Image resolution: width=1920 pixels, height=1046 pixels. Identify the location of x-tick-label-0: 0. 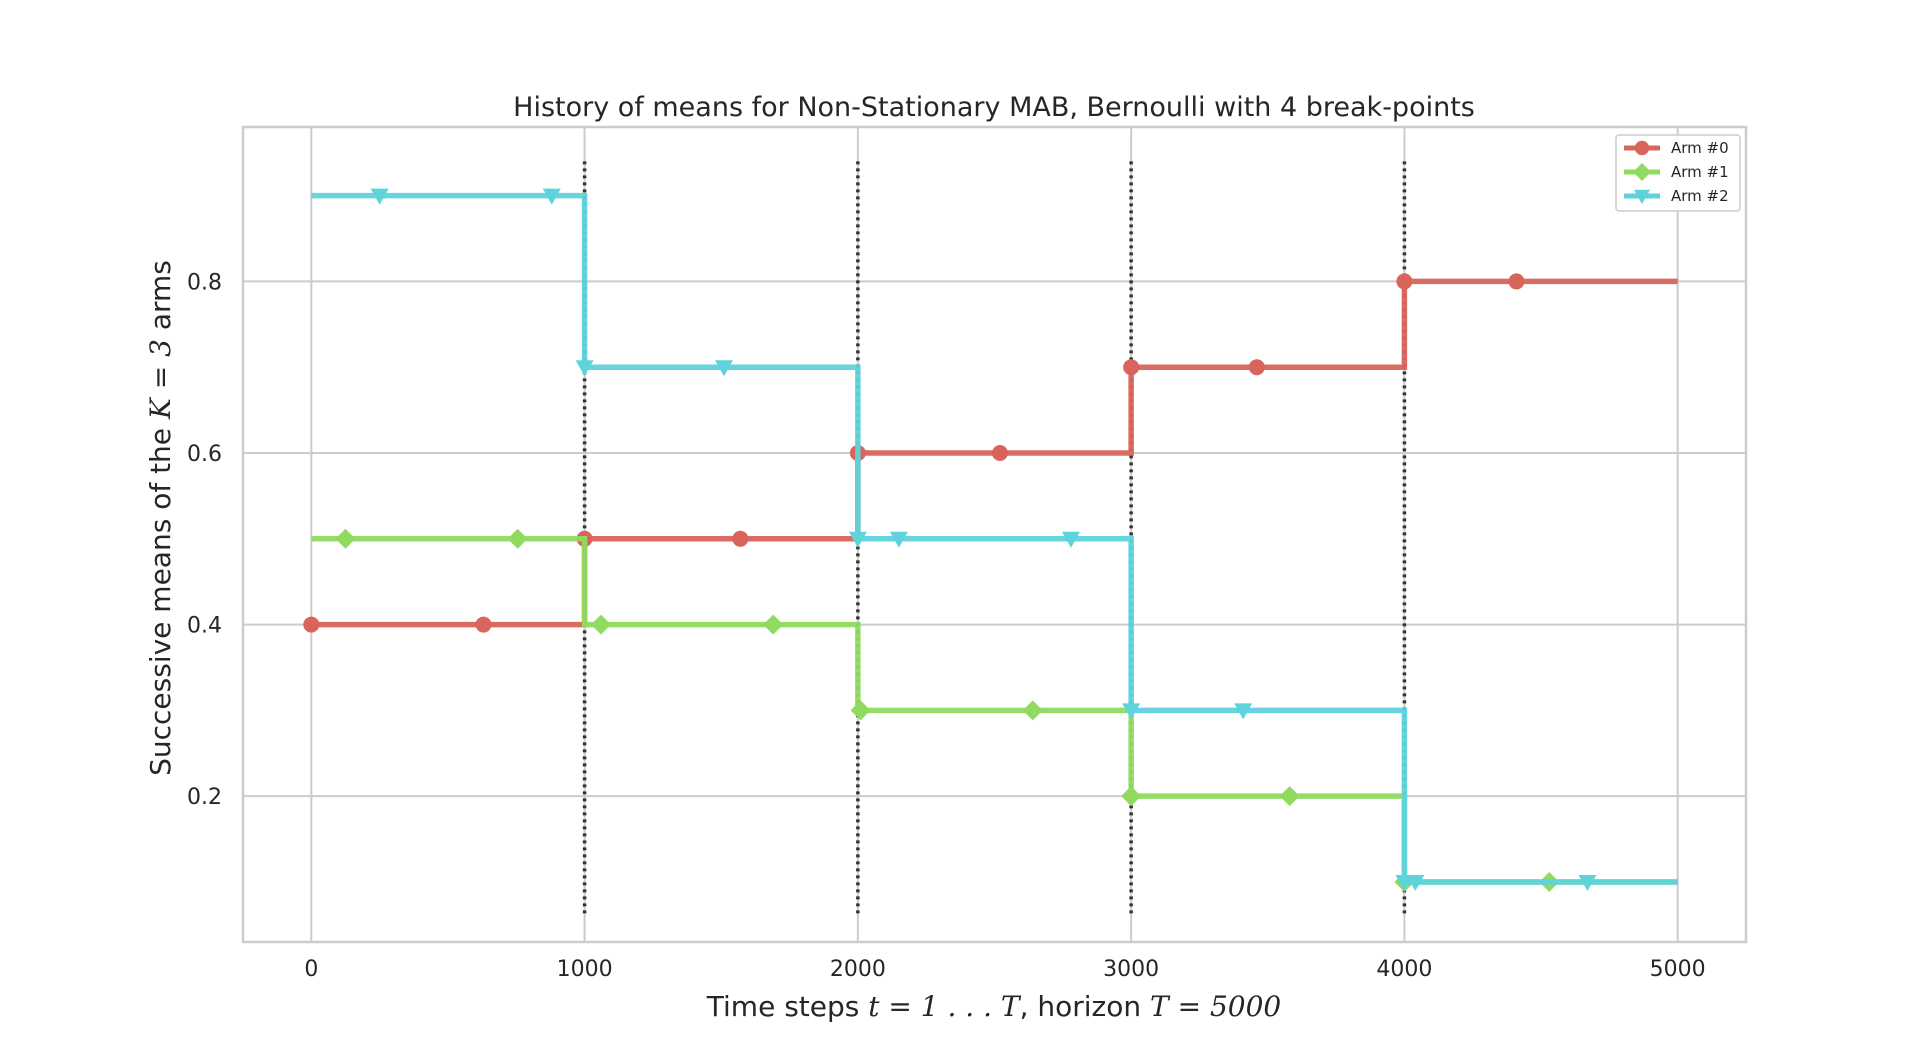
(311, 969).